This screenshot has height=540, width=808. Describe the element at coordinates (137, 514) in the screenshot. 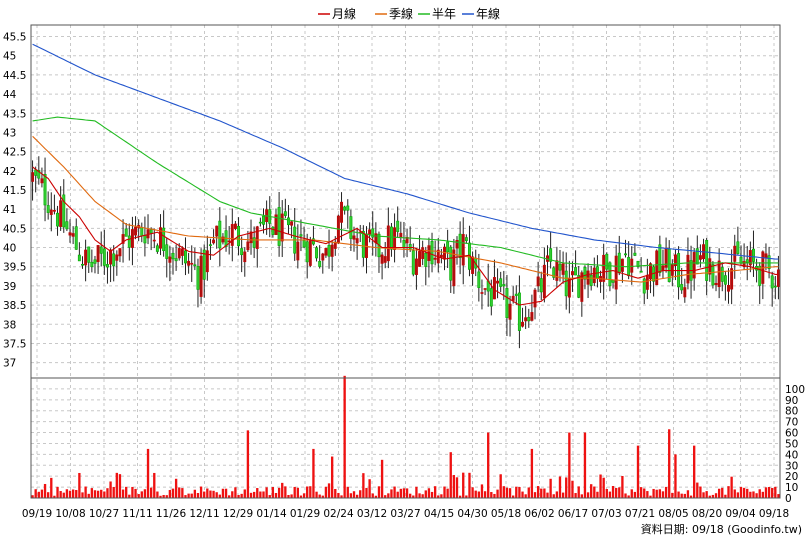

I see `x-tick-label: 11/11` at that location.